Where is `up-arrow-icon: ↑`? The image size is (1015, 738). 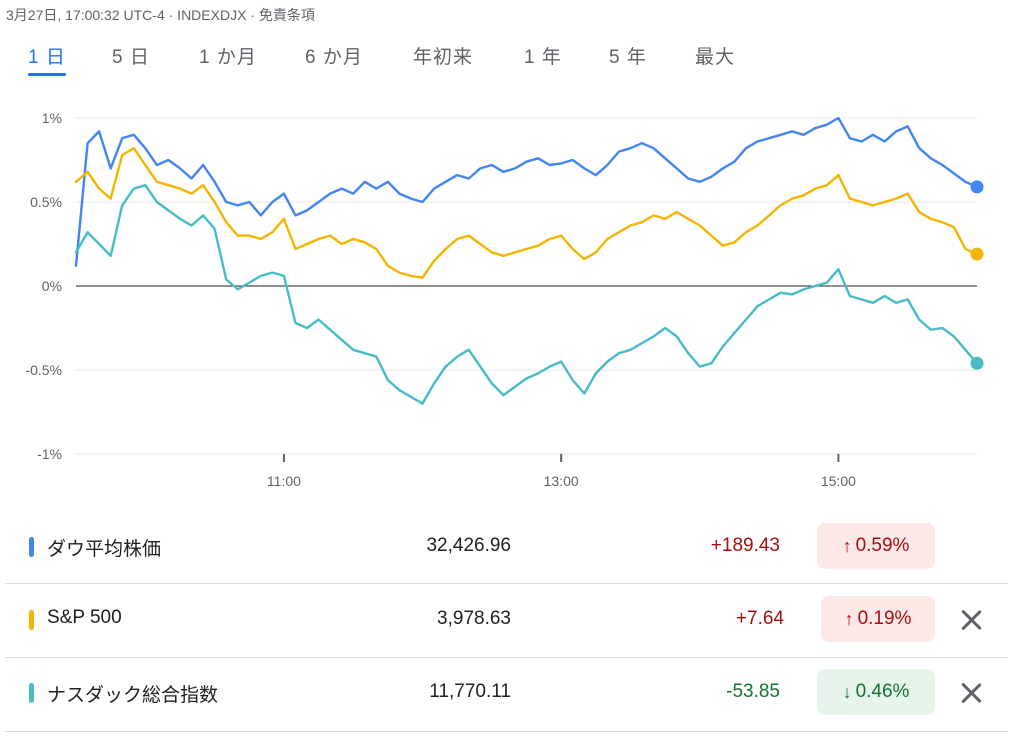 up-arrow-icon: ↑ is located at coordinates (847, 545).